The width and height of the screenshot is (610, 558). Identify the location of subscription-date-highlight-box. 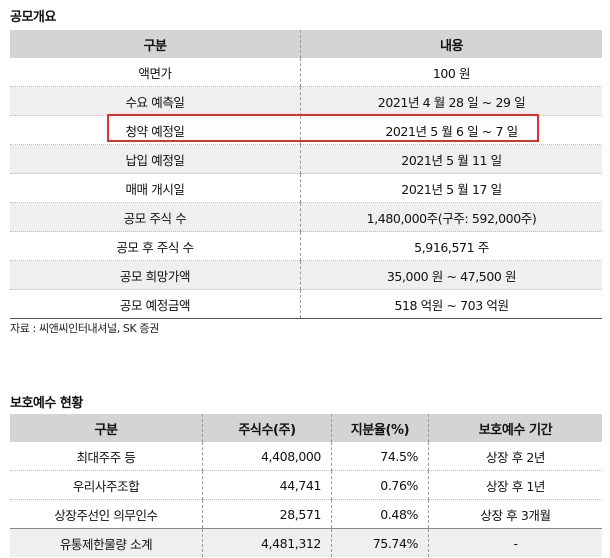
(323, 128).